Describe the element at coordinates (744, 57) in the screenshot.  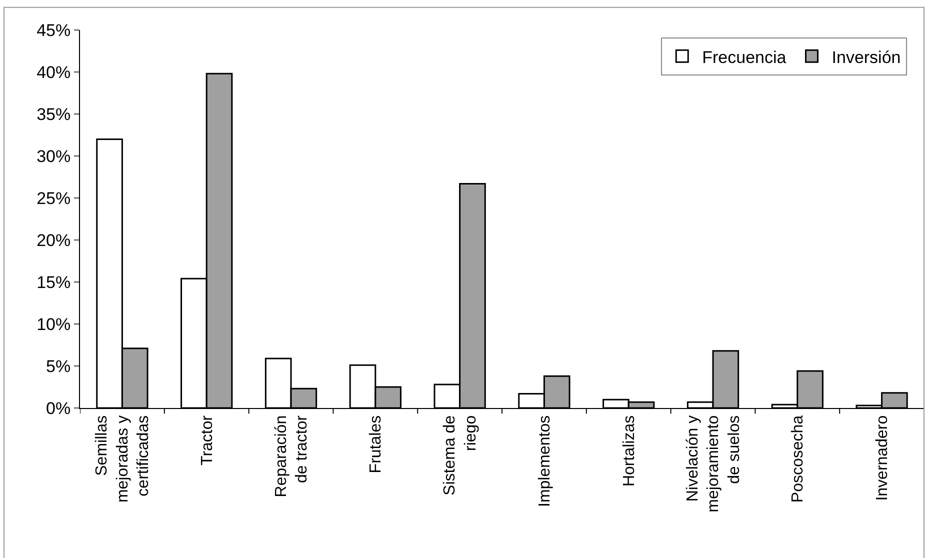
I see `legend-label: Frecuencia` at that location.